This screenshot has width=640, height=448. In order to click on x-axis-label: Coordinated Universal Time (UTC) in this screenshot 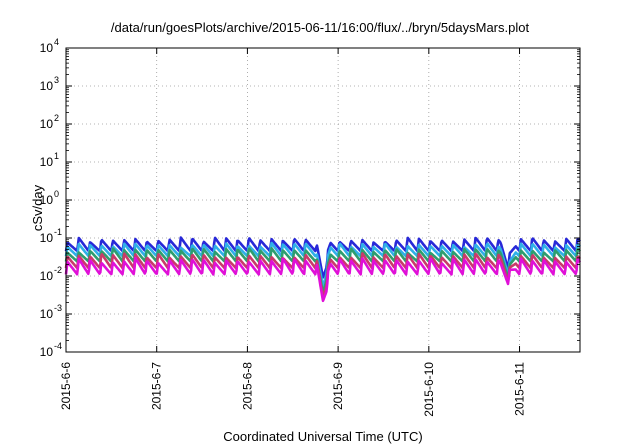, I will do `click(323, 436)`.